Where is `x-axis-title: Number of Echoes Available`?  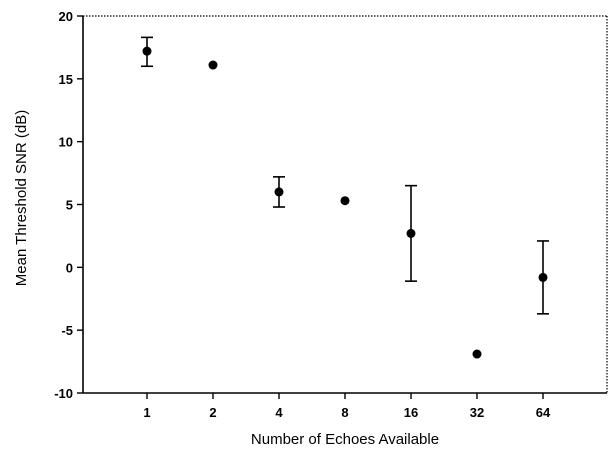 x-axis-title: Number of Echoes Available is located at coordinates (345, 439).